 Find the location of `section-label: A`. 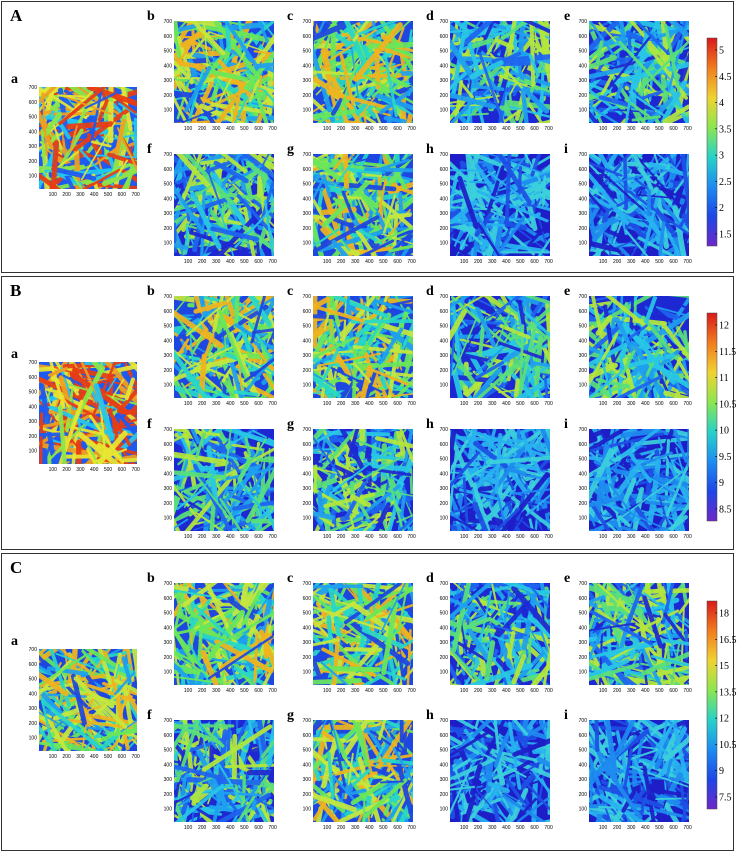

section-label: A is located at coordinates (16, 15).